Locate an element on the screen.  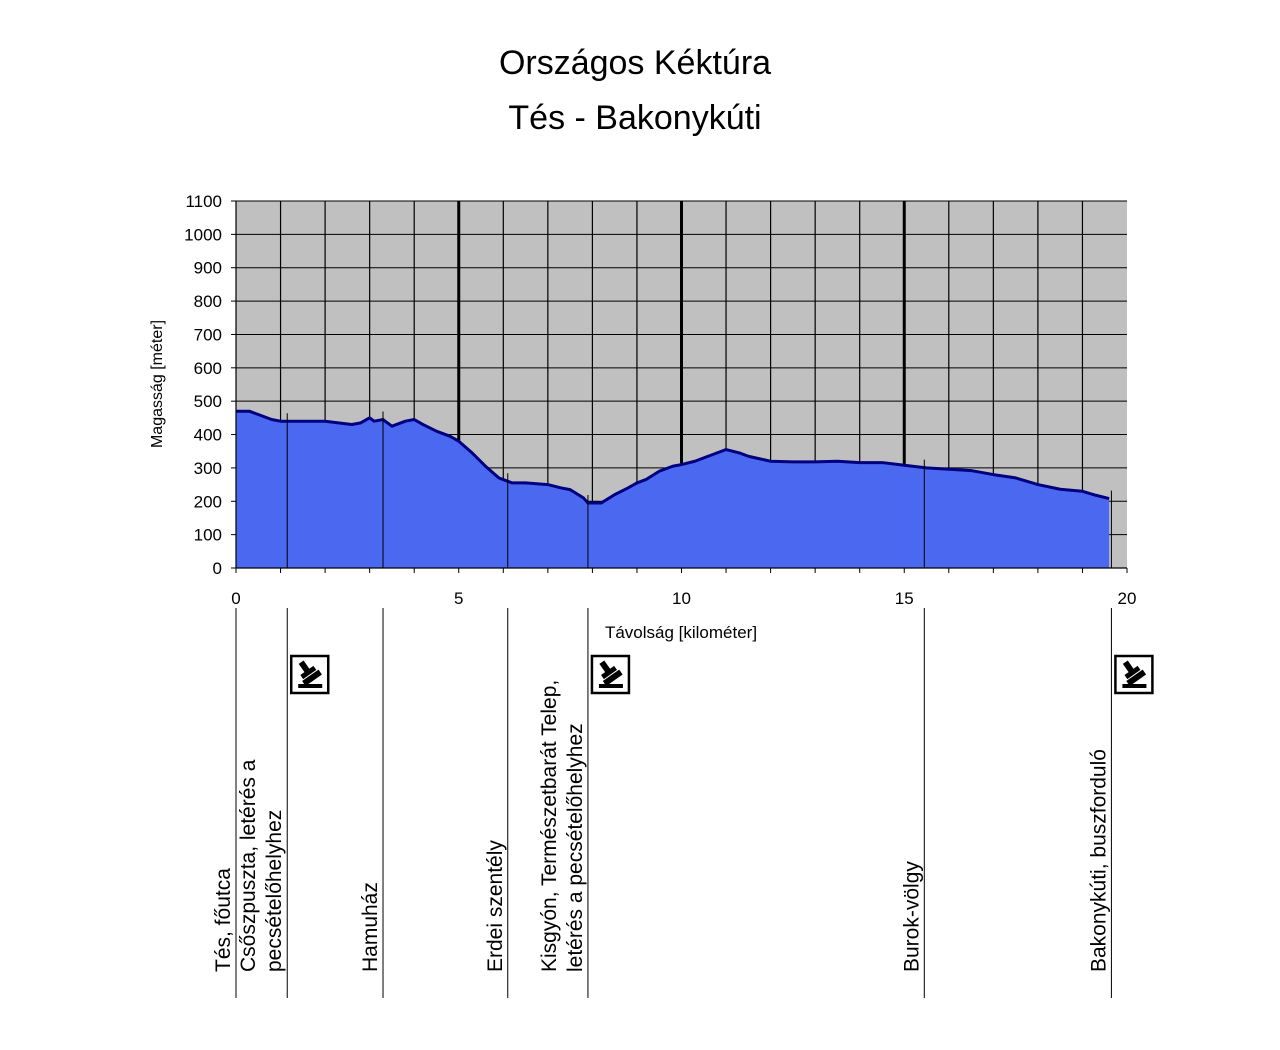
y-tick-label: 1100 is located at coordinates (203, 201).